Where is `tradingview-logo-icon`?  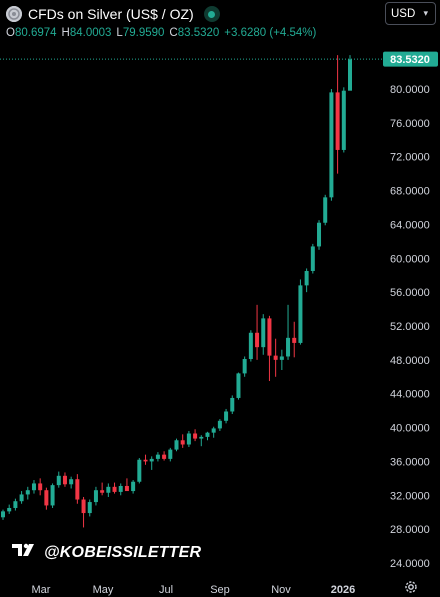
tradingview-logo-icon is located at coordinates (25, 552).